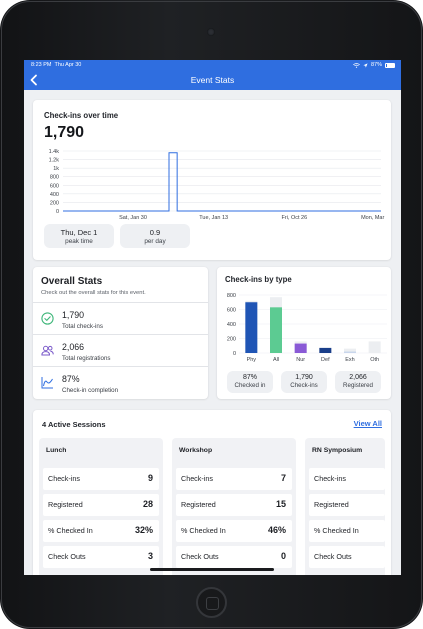 The height and width of the screenshot is (629, 423). Describe the element at coordinates (68, 65) in the screenshot. I see `status-date: Thu Apr 30` at that location.